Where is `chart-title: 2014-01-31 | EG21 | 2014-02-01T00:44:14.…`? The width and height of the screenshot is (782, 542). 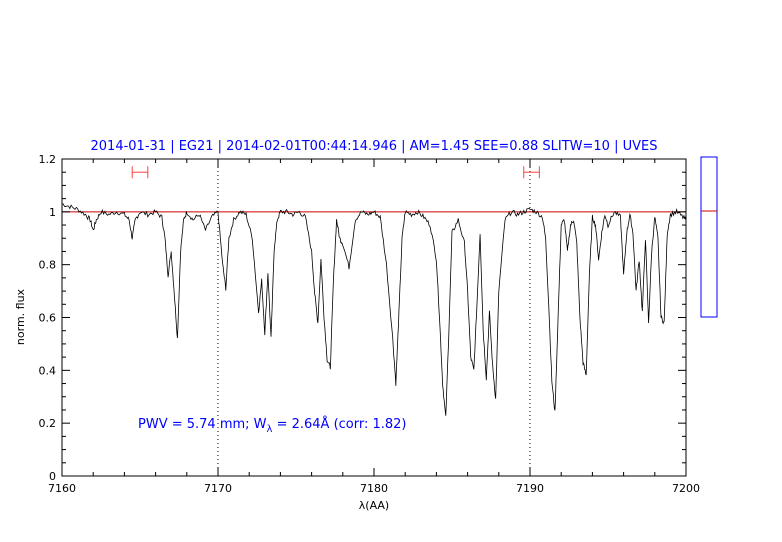 chart-title: 2014-01-31 | EG21 | 2014-02-01T00:44:14.… is located at coordinates (374, 146).